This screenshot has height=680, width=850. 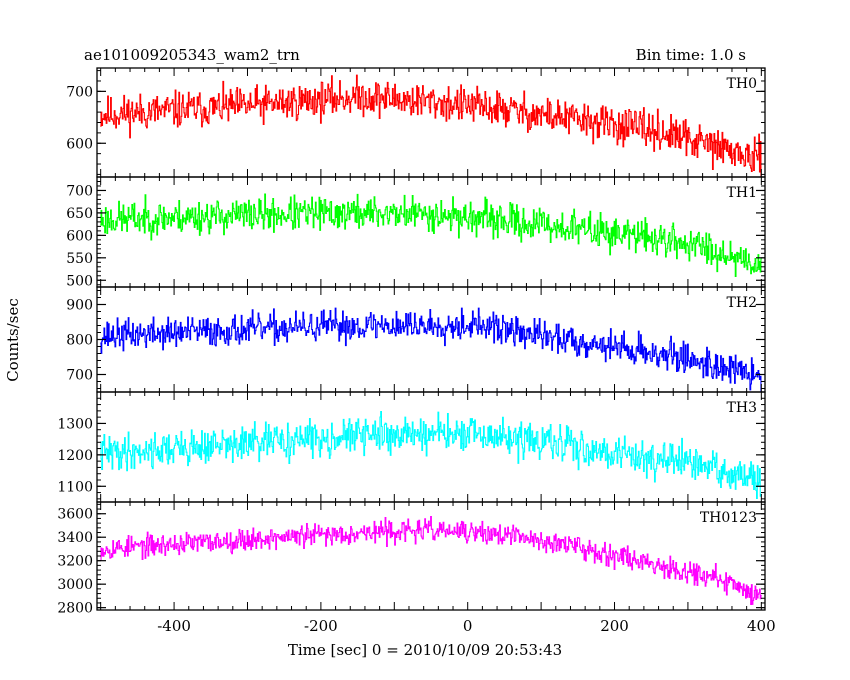 What do you see at coordinates (79, 341) in the screenshot?
I see `y-tick-label: 800` at bounding box center [79, 341].